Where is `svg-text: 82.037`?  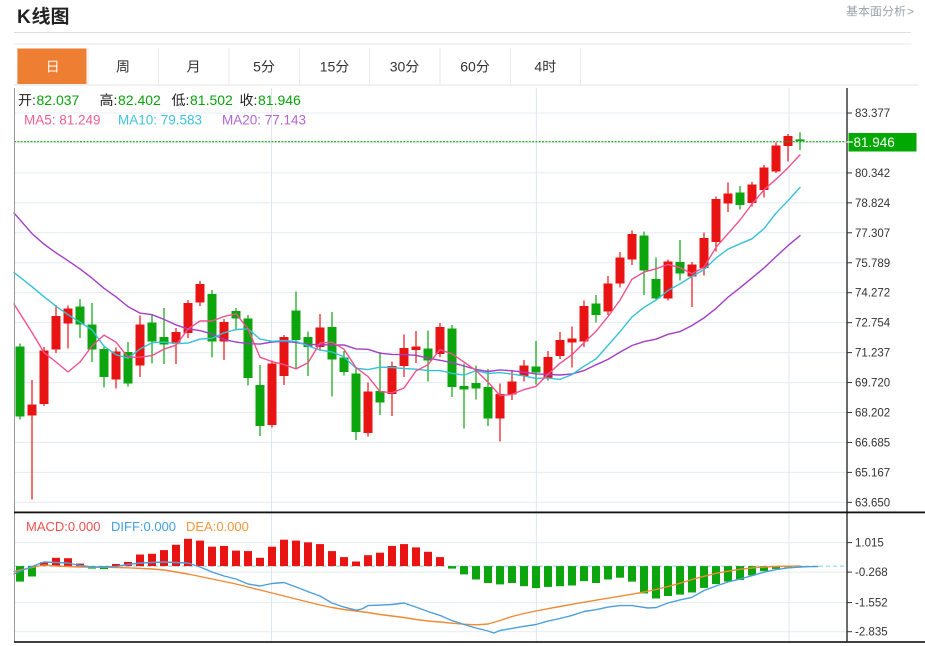 svg-text: 82.037 is located at coordinates (58, 100).